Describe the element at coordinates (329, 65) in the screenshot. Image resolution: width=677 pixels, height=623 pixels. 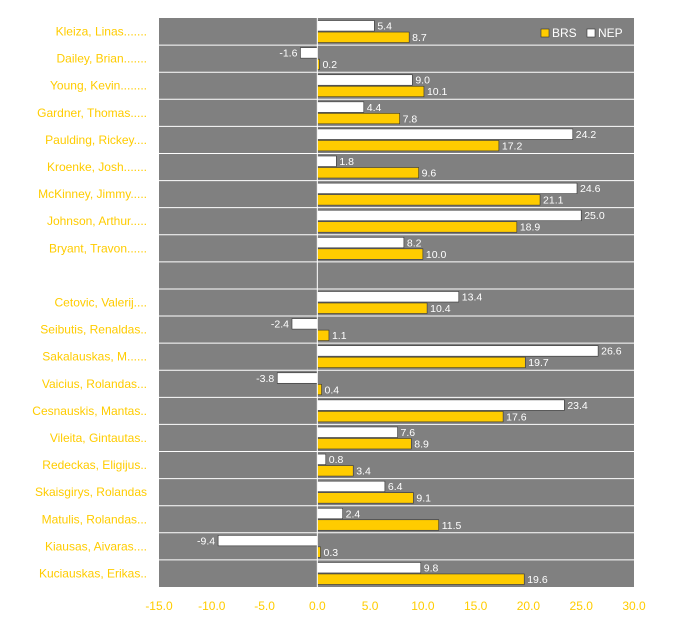
I see `value-label-brs: 0.2` at that location.